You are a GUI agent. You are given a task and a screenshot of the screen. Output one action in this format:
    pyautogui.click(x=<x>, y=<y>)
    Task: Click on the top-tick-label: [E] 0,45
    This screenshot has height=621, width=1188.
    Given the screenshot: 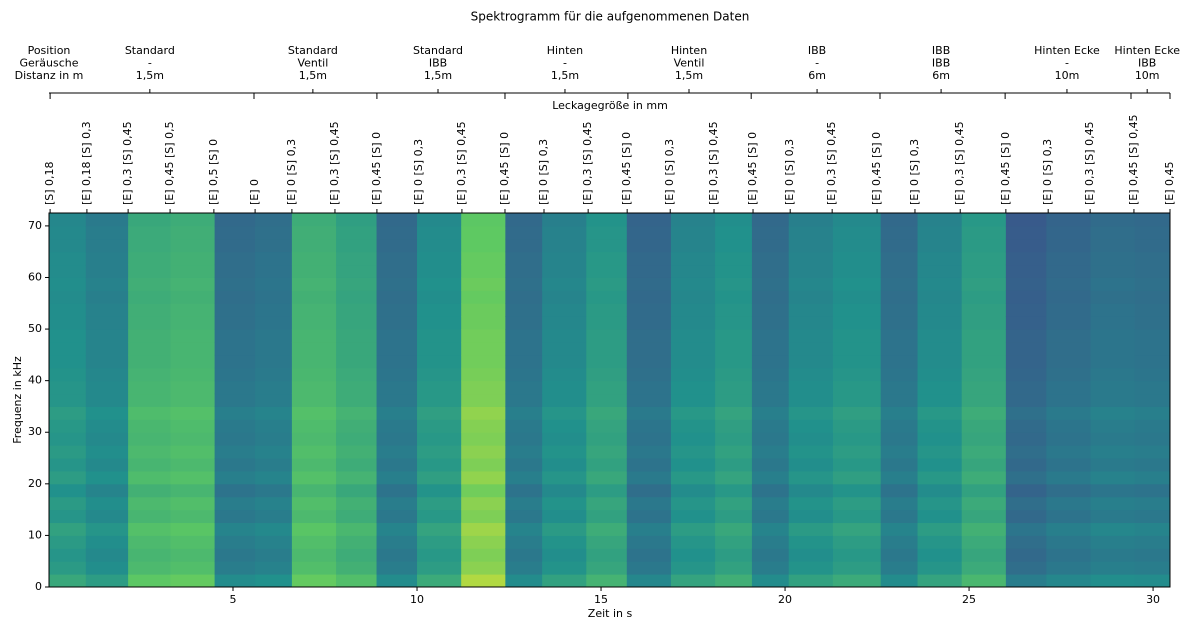 What is the action you would take?
    pyautogui.click(x=1169, y=183)
    